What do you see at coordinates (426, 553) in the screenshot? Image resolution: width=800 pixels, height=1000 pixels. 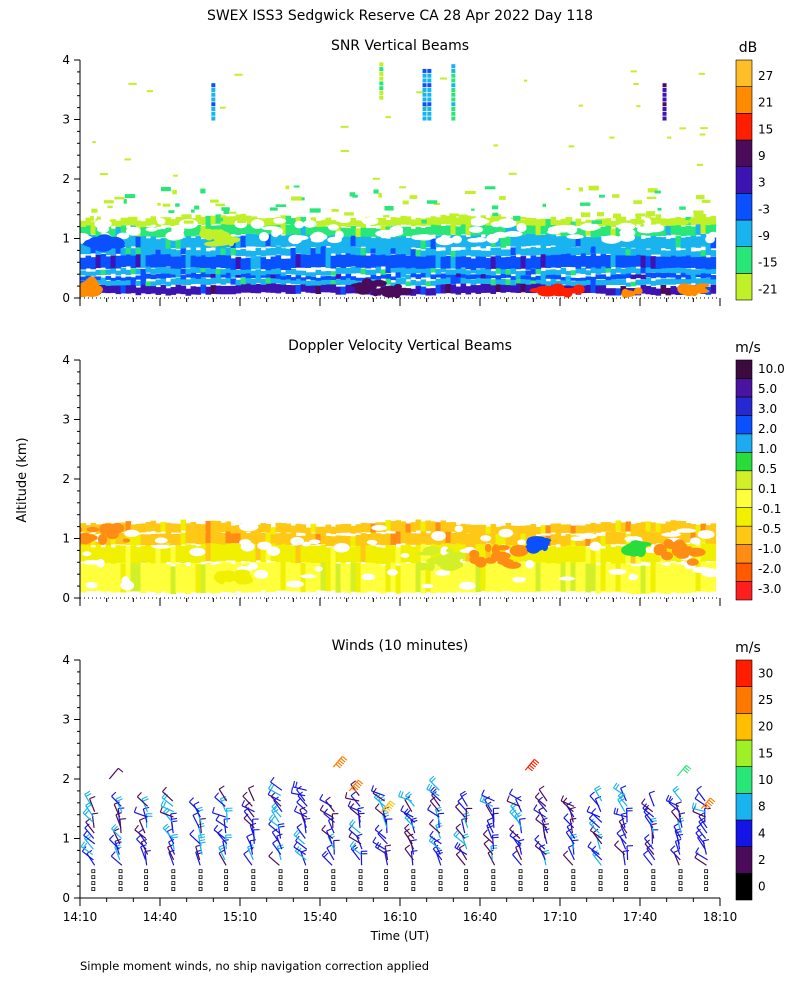 I see `heatmap-patch` at bounding box center [426, 553].